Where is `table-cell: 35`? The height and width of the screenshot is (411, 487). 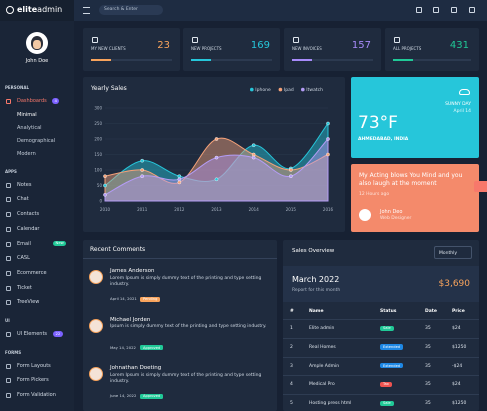
table-cell: 35 is located at coordinates (428, 385).